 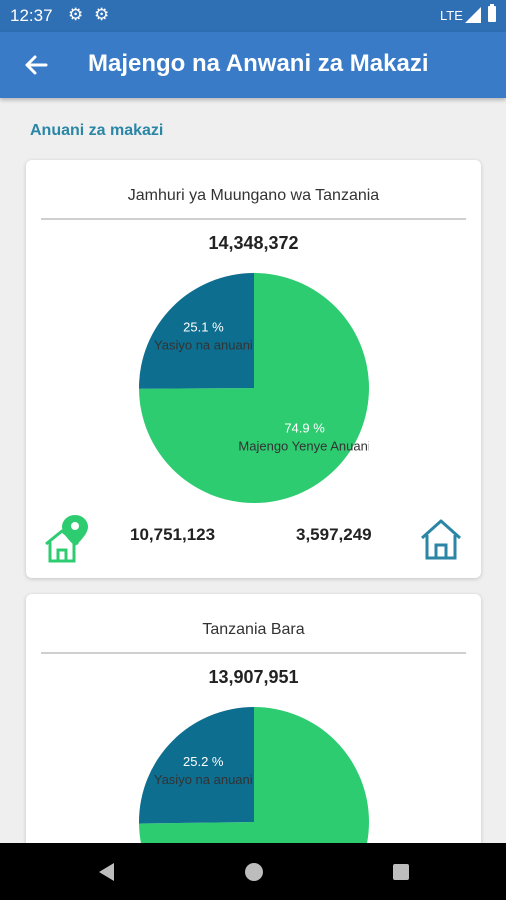 What do you see at coordinates (253, 195) in the screenshot?
I see `card-region: Jamhuri ya Muungano wa Tanzania` at bounding box center [253, 195].